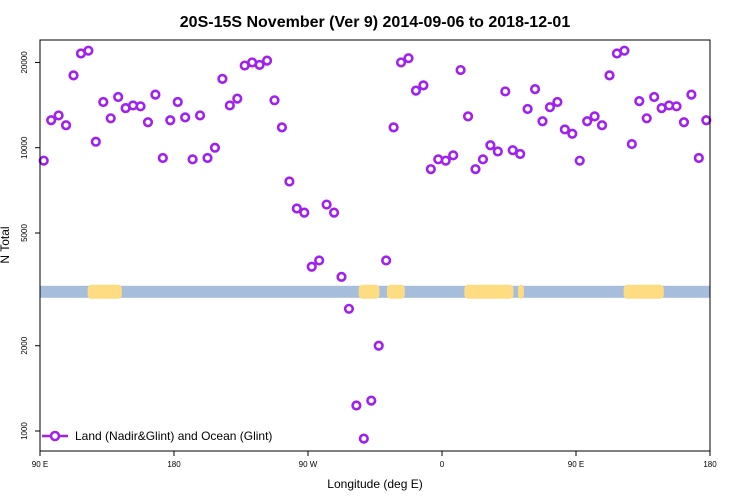  What do you see at coordinates (6, 244) in the screenshot?
I see `y-axis-label: N Total` at bounding box center [6, 244].